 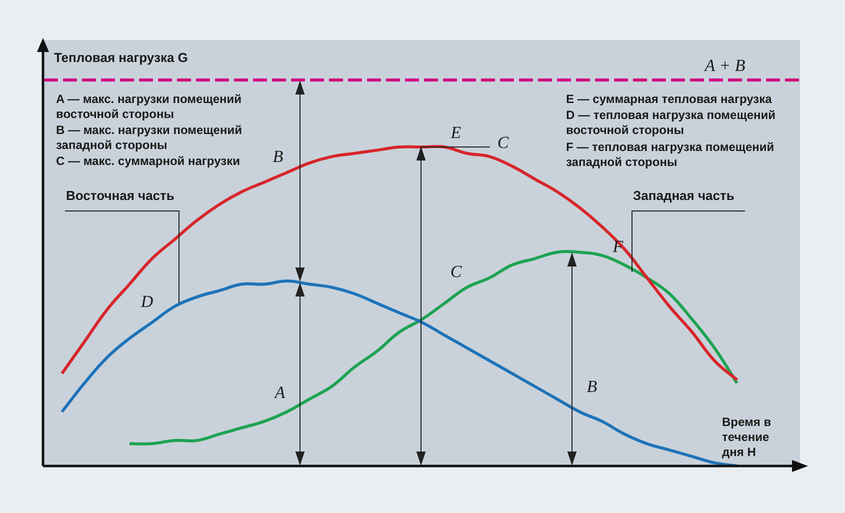 I want to click on ref-line-label: A + B, so click(x=725, y=65).